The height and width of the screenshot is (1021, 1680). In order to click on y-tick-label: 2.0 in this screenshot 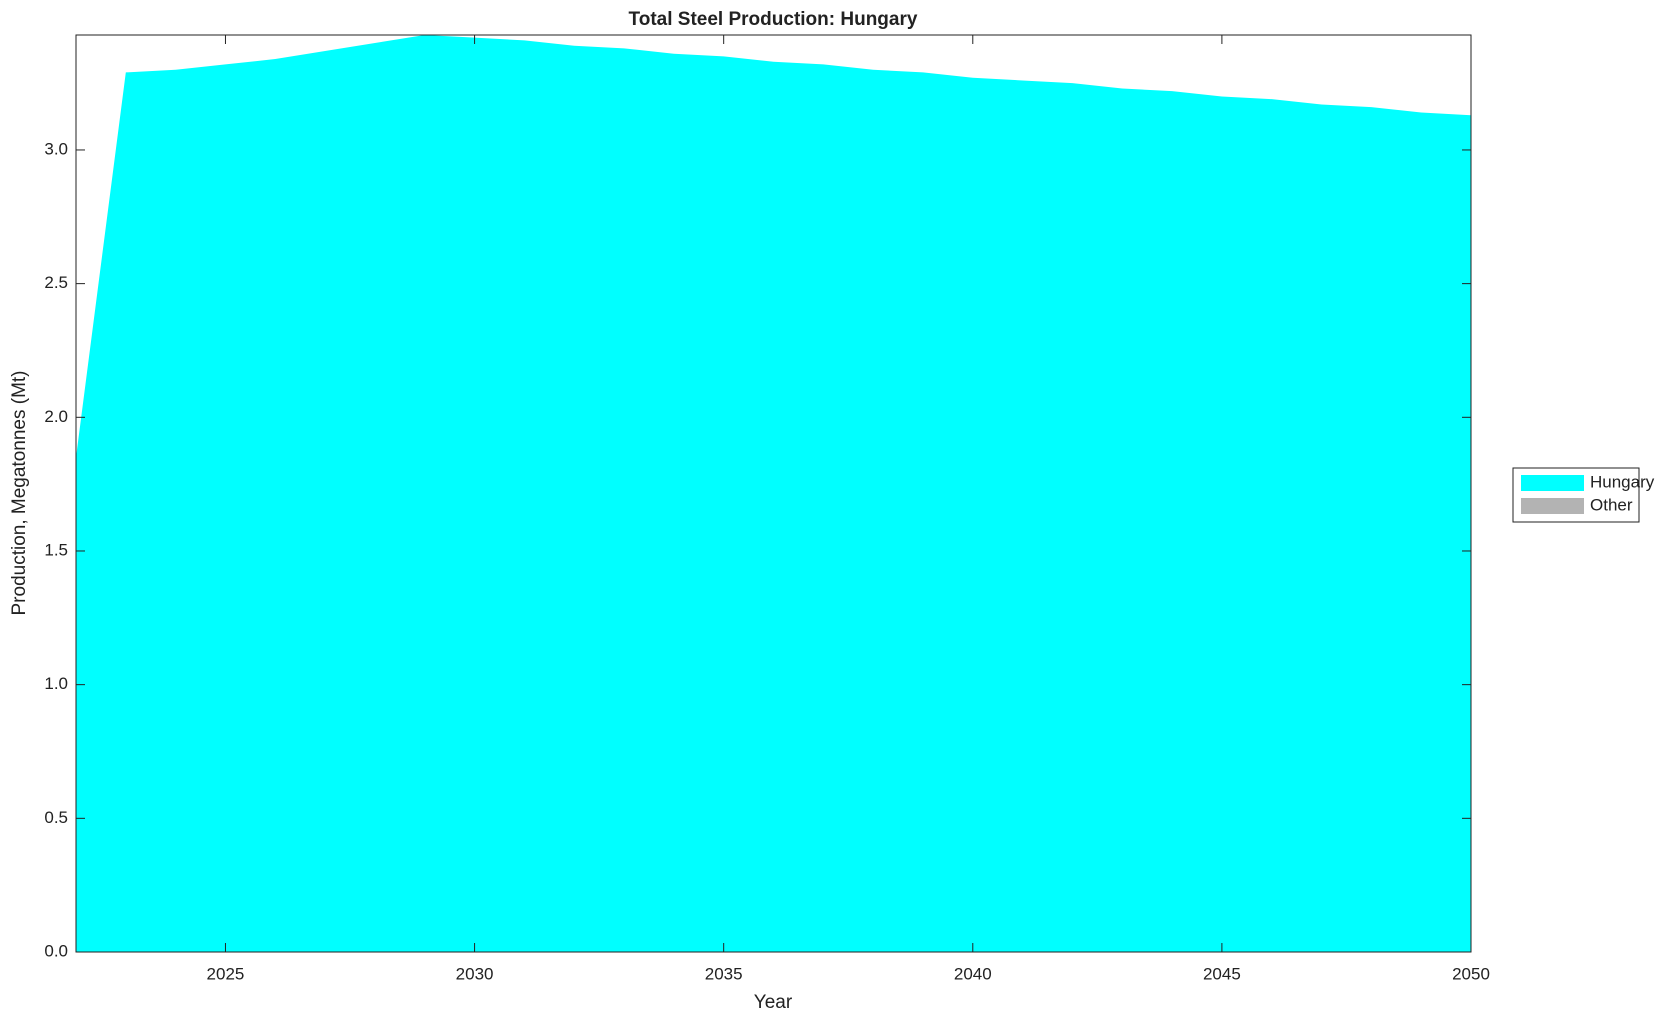, I will do `click(56, 416)`.